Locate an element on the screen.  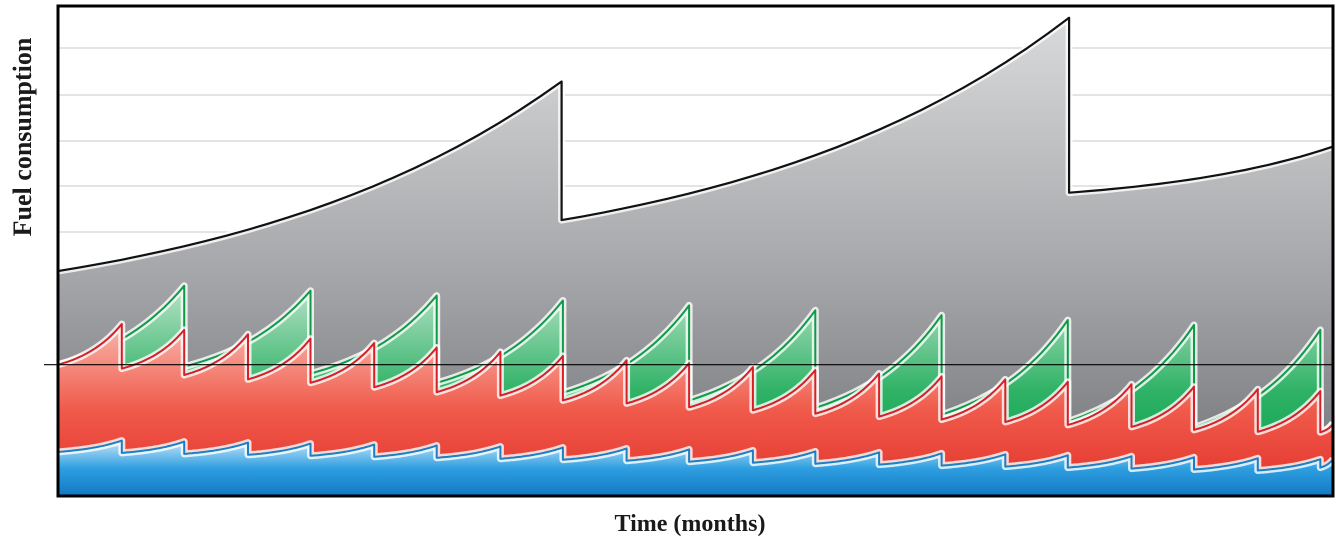
y-axis-title: Fuel consumption is located at coordinates (22, 136).